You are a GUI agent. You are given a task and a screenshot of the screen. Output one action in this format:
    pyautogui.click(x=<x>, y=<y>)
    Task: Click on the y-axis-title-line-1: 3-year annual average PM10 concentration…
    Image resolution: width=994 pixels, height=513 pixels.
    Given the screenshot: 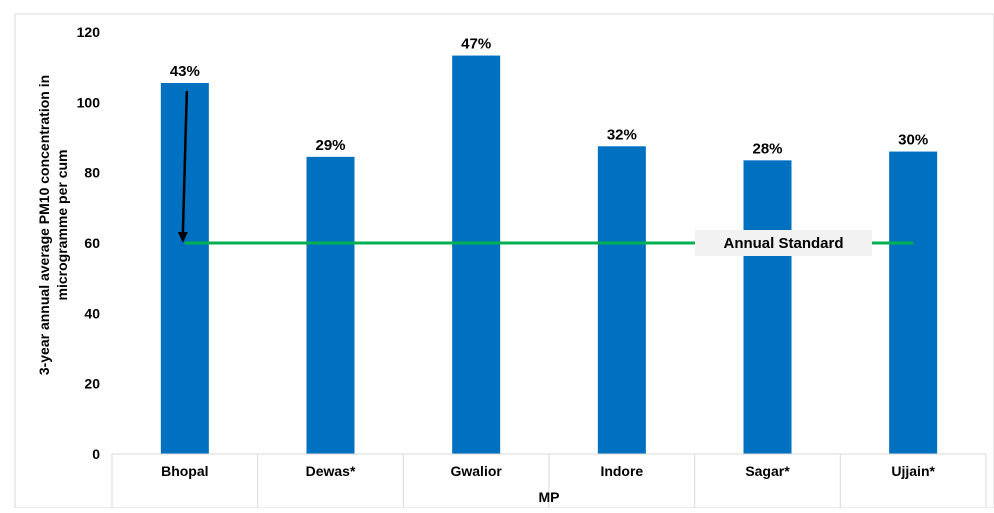 What is the action you would take?
    pyautogui.click(x=44, y=225)
    